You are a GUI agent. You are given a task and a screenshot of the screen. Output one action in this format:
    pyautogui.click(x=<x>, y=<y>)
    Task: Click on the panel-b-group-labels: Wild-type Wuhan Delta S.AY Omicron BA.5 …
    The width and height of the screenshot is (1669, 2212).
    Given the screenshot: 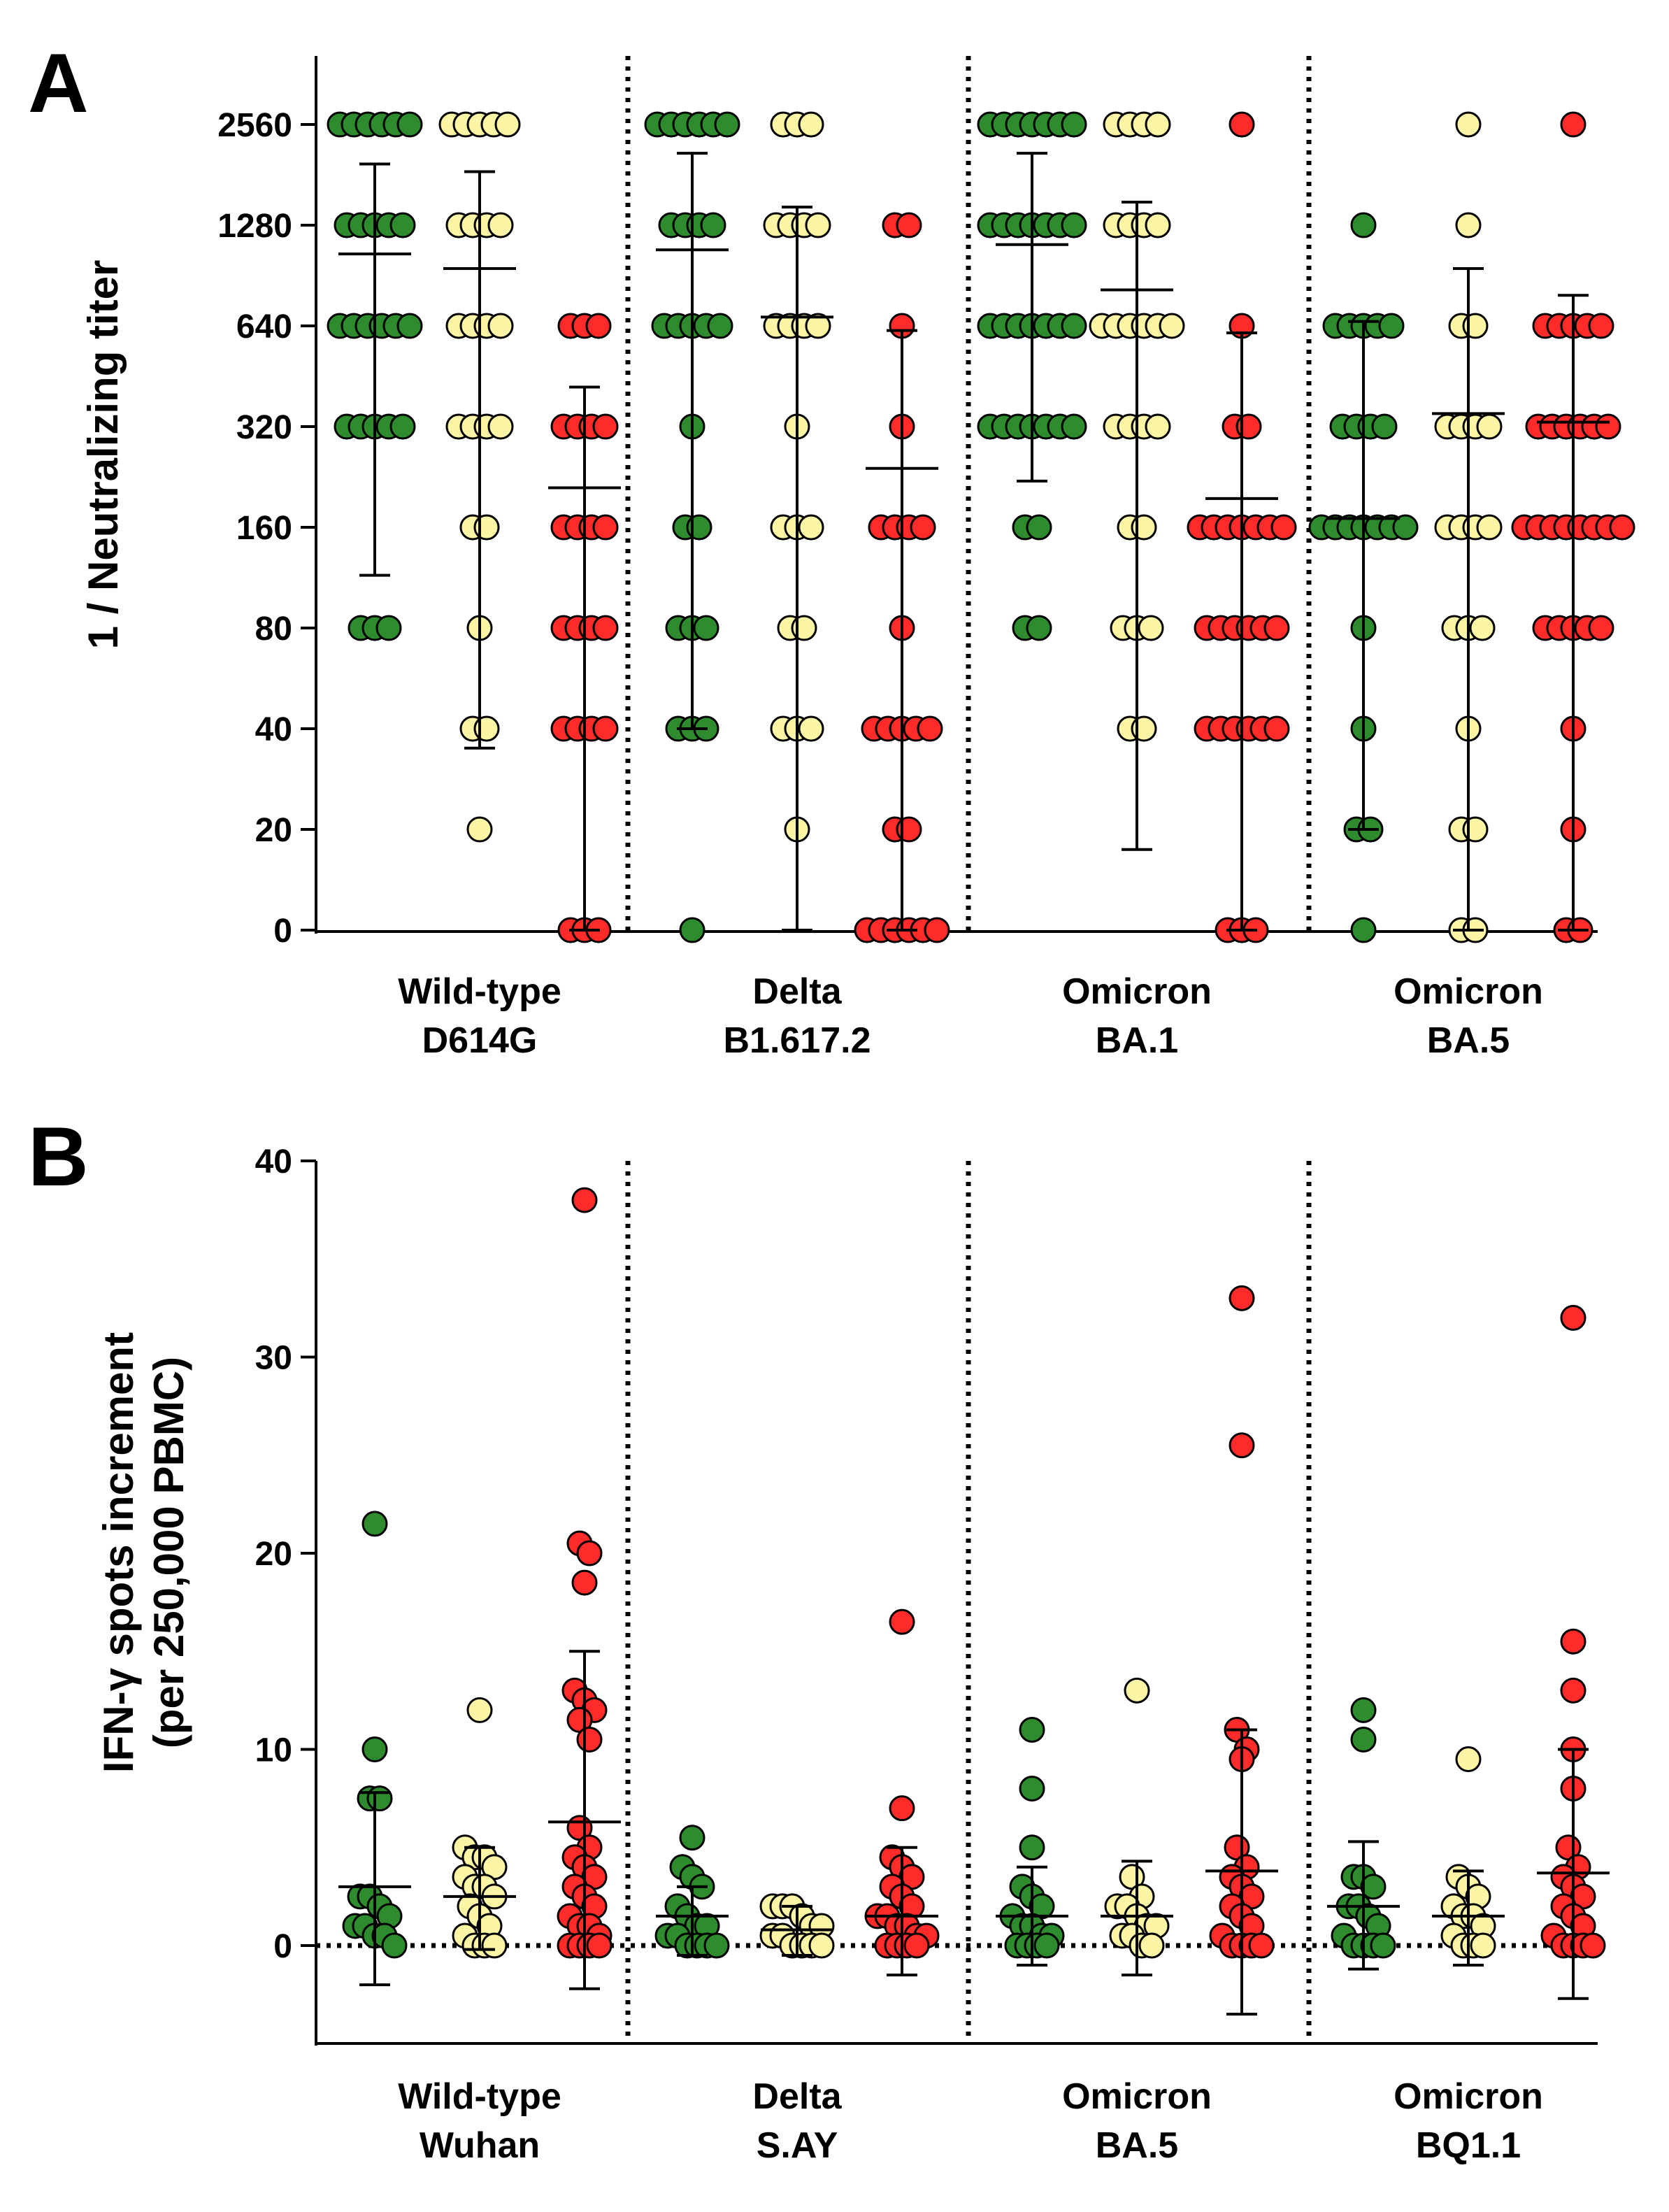 What is the action you would take?
    pyautogui.click(x=970, y=2121)
    